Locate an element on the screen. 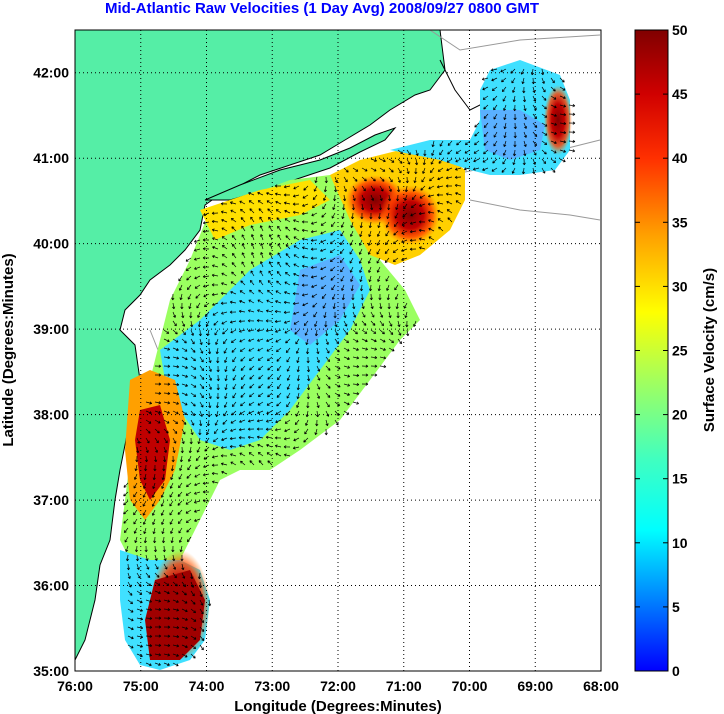 The image size is (724, 714). colorbar-tick-label: 50 is located at coordinates (680, 30).